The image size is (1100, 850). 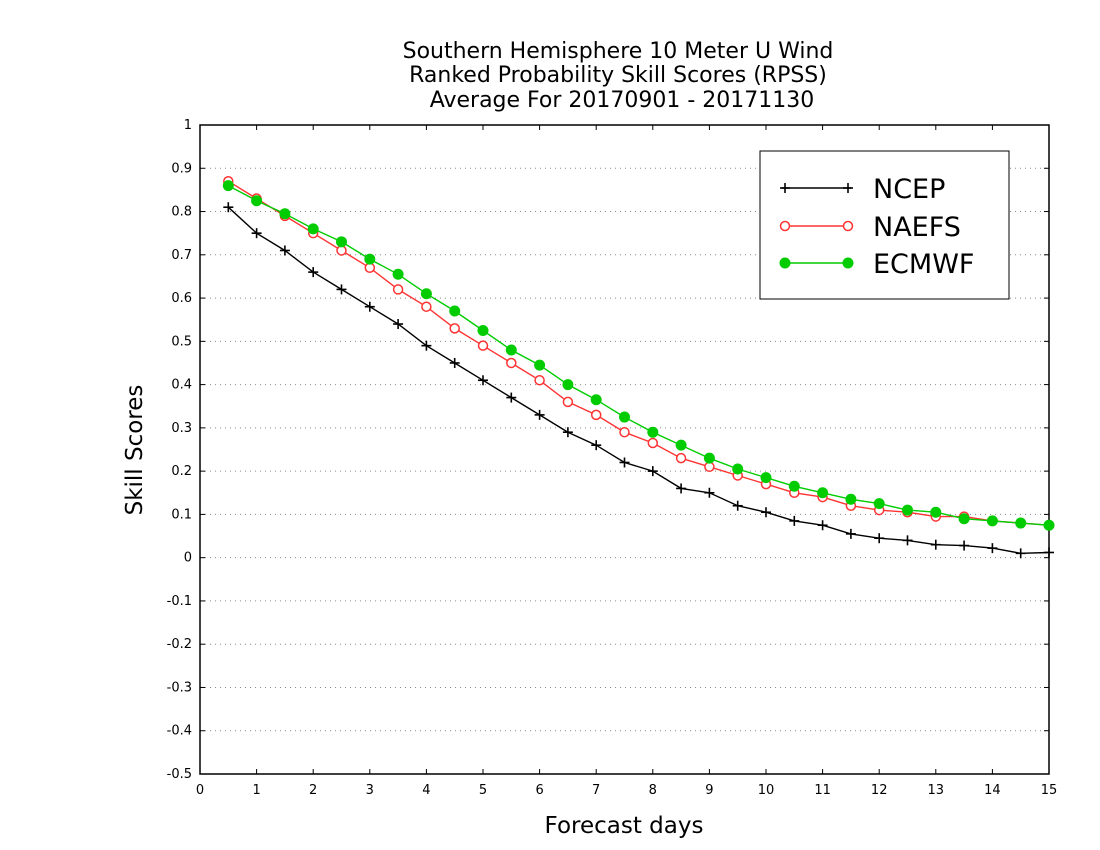 I want to click on y-axis-label: Skill Scores, so click(x=135, y=450).